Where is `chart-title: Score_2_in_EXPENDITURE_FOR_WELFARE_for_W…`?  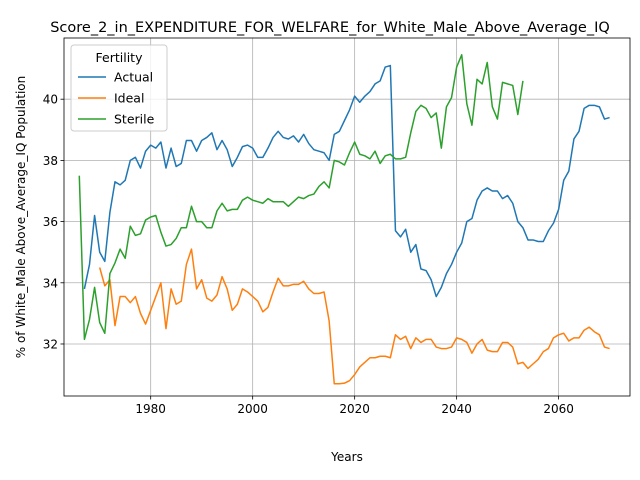
chart-title: Score_2_in_EXPENDITURE_FOR_WELFARE_for_W… is located at coordinates (330, 28).